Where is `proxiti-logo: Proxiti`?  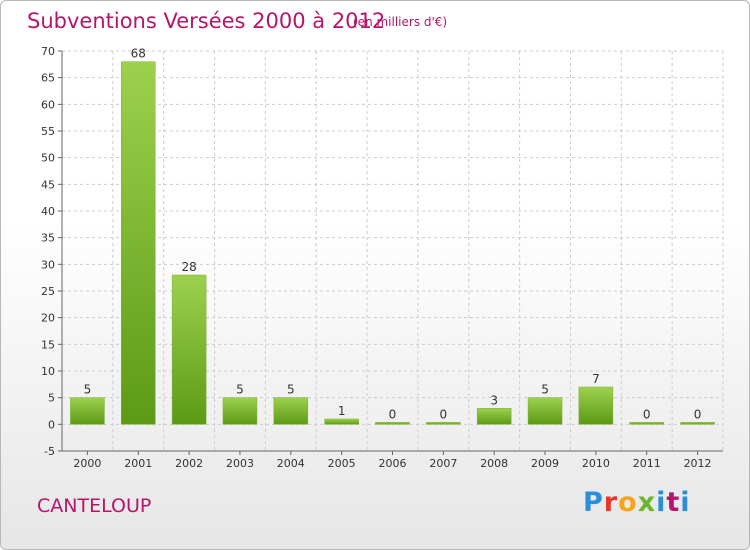 proxiti-logo: Proxiti is located at coordinates (637, 502).